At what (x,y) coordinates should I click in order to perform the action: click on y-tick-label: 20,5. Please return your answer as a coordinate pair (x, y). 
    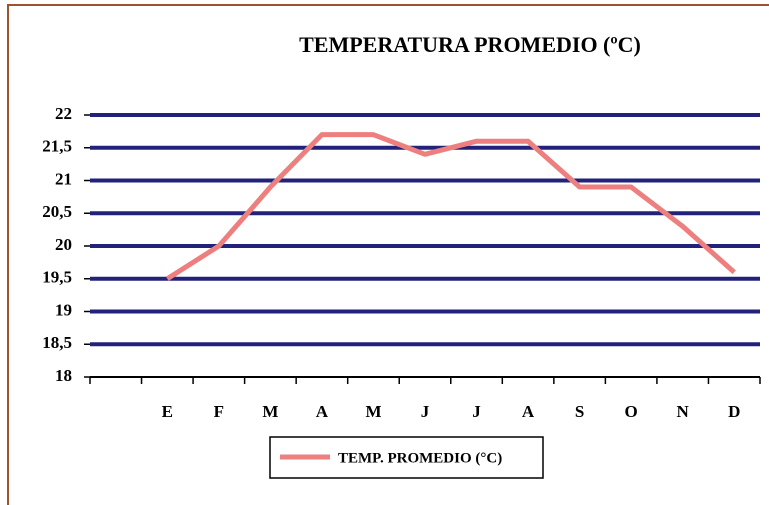
    Looking at the image, I should click on (57, 211).